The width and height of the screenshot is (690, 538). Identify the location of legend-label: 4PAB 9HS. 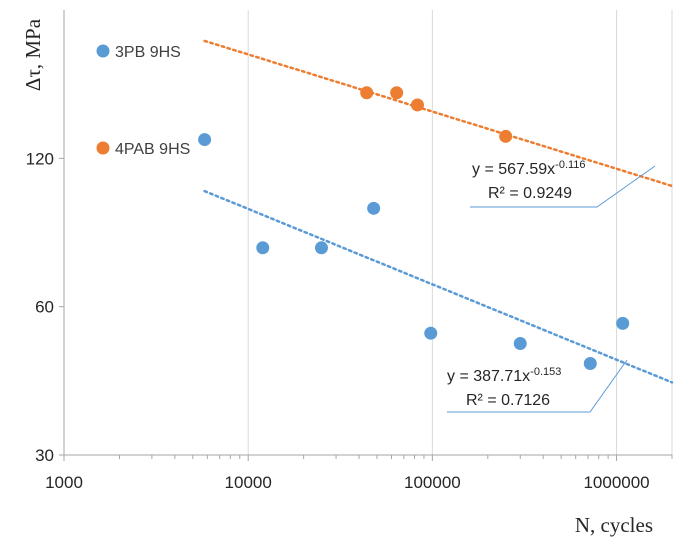
(152, 149).